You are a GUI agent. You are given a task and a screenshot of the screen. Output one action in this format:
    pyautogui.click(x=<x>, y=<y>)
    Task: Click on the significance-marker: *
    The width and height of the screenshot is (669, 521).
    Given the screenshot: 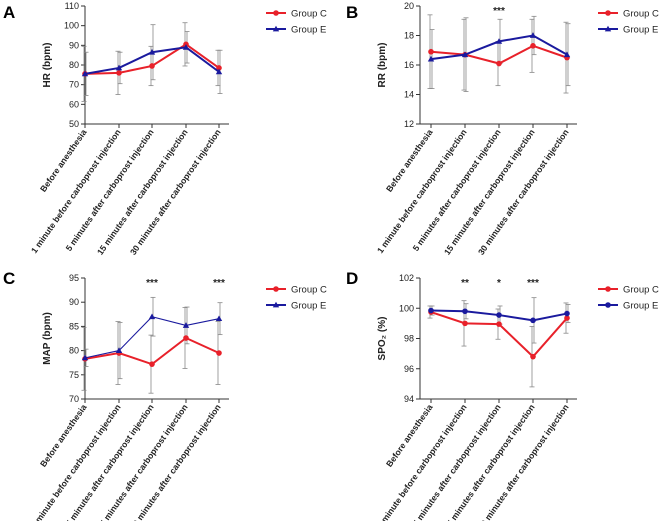 What is the action you would take?
    pyautogui.click(x=499, y=283)
    